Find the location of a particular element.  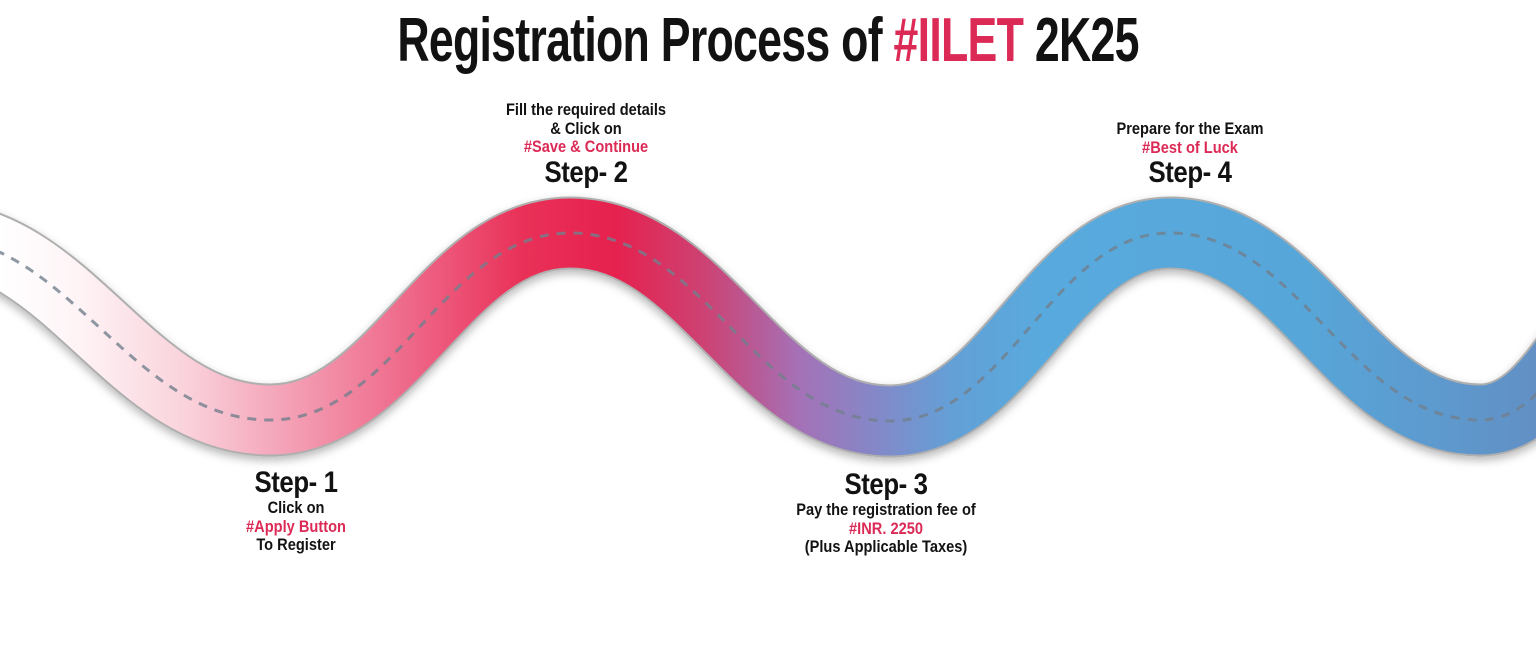

page-title: Registration Process of #IILET 2K25 is located at coordinates (768, 41).